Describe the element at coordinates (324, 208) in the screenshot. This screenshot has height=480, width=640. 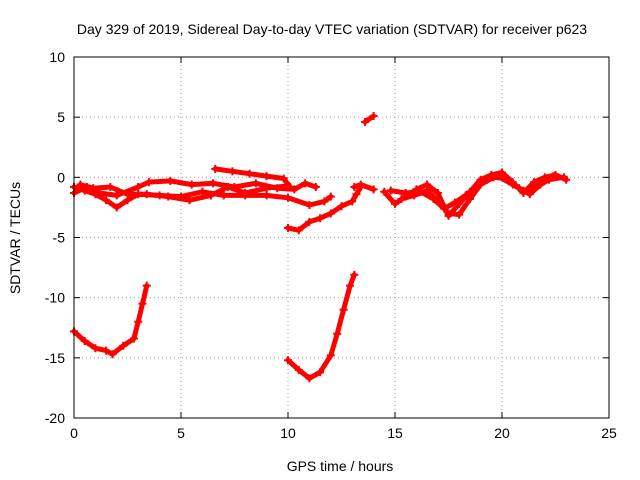
I see `series-track-e` at that location.